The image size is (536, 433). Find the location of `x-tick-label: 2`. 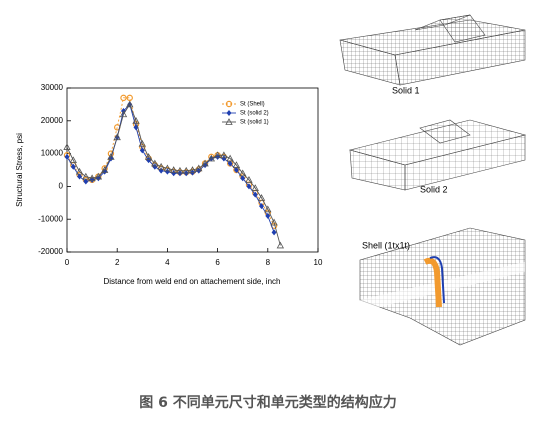

x-tick-label: 2 is located at coordinates (117, 262).